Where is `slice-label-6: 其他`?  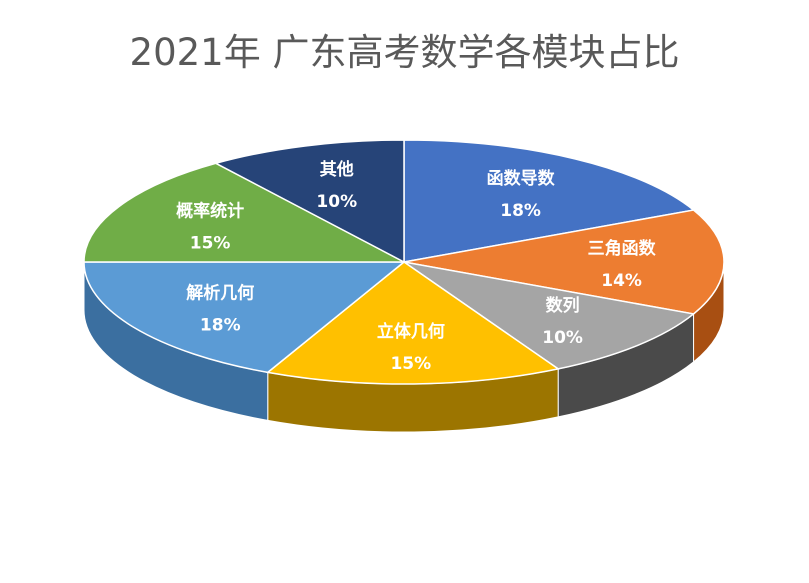
slice-label-6: 其他 is located at coordinates (337, 169).